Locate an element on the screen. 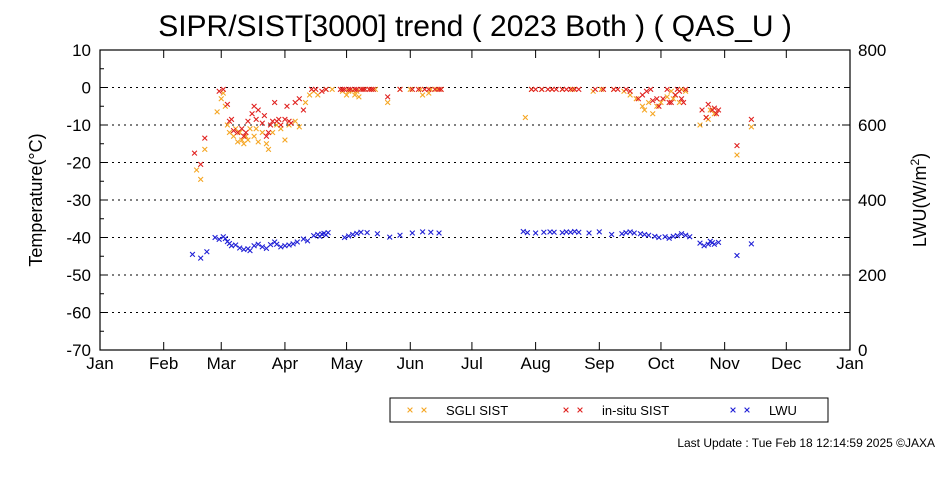 The width and height of the screenshot is (950, 480). legend-box is located at coordinates (609, 410).